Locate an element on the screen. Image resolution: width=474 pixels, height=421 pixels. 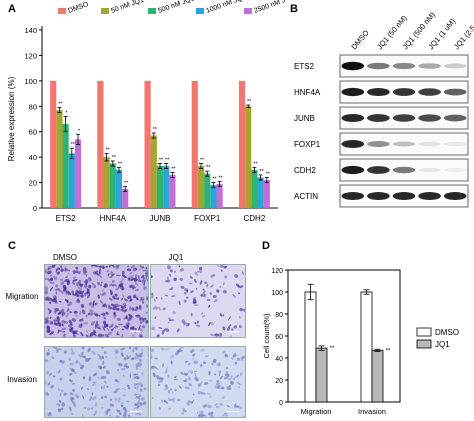
legend-swatch-1000-nm-jq1 is located at coordinates (200, 11).